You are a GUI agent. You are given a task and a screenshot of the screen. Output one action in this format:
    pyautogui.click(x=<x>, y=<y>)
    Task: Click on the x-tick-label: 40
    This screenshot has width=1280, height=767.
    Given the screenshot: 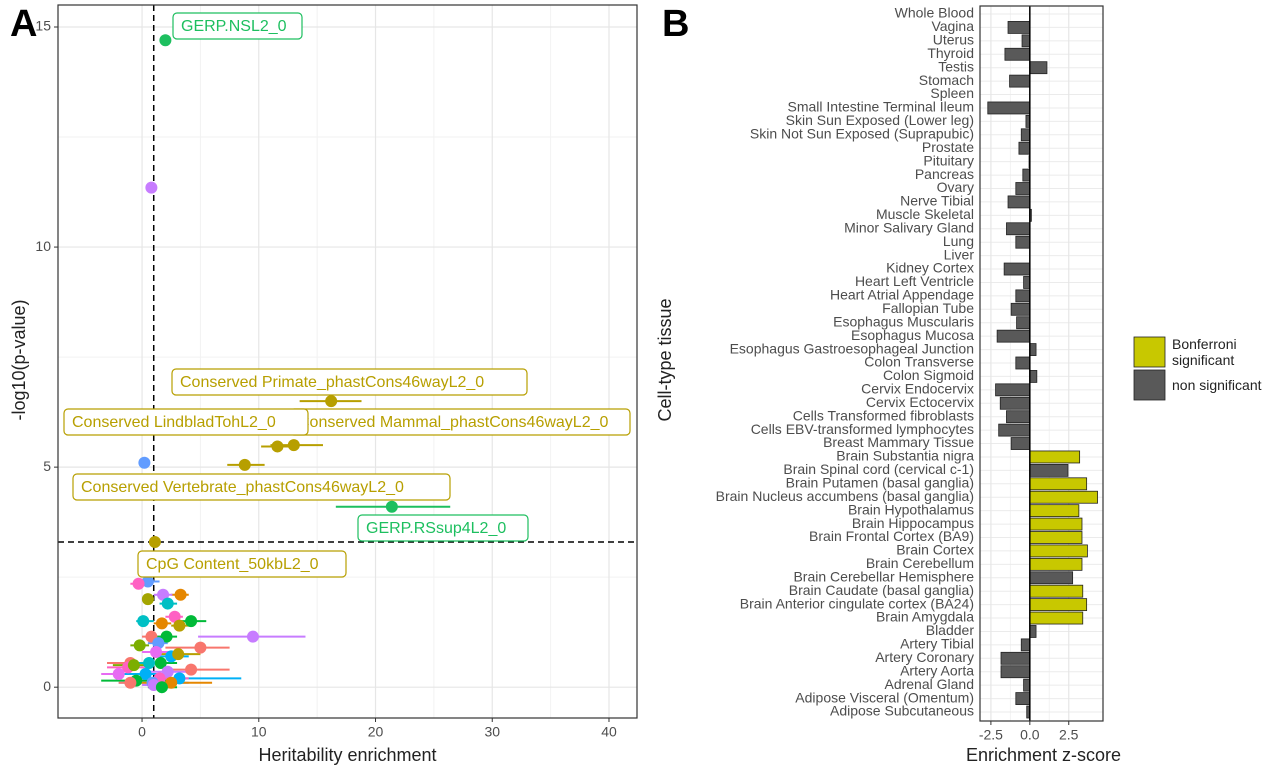 What is the action you would take?
    pyautogui.click(x=609, y=732)
    